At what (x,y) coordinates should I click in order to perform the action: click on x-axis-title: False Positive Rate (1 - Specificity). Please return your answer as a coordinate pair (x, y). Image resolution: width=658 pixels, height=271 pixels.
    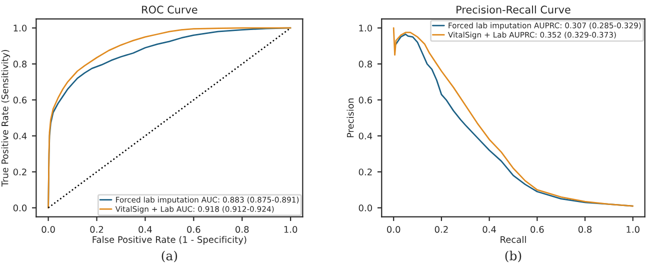
    Looking at the image, I should click on (169, 240).